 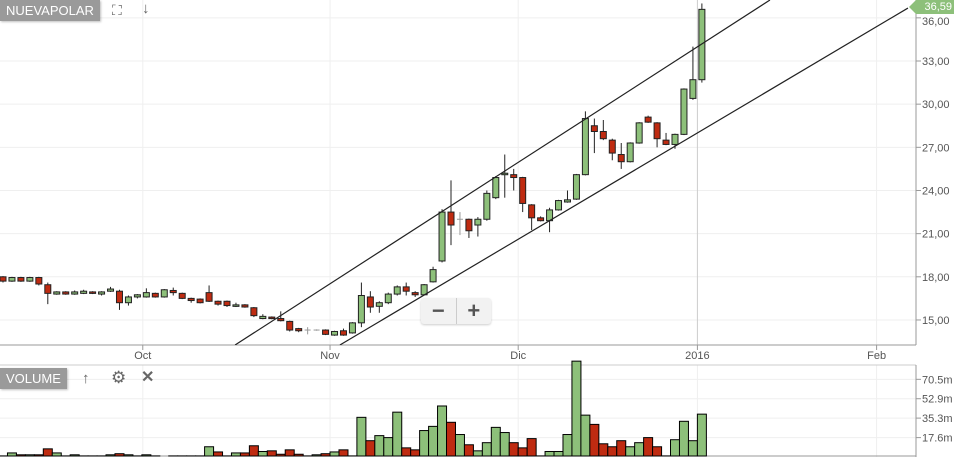 What do you see at coordinates (146, 8) in the screenshot?
I see `arrow-down-icon: ↓` at bounding box center [146, 8].